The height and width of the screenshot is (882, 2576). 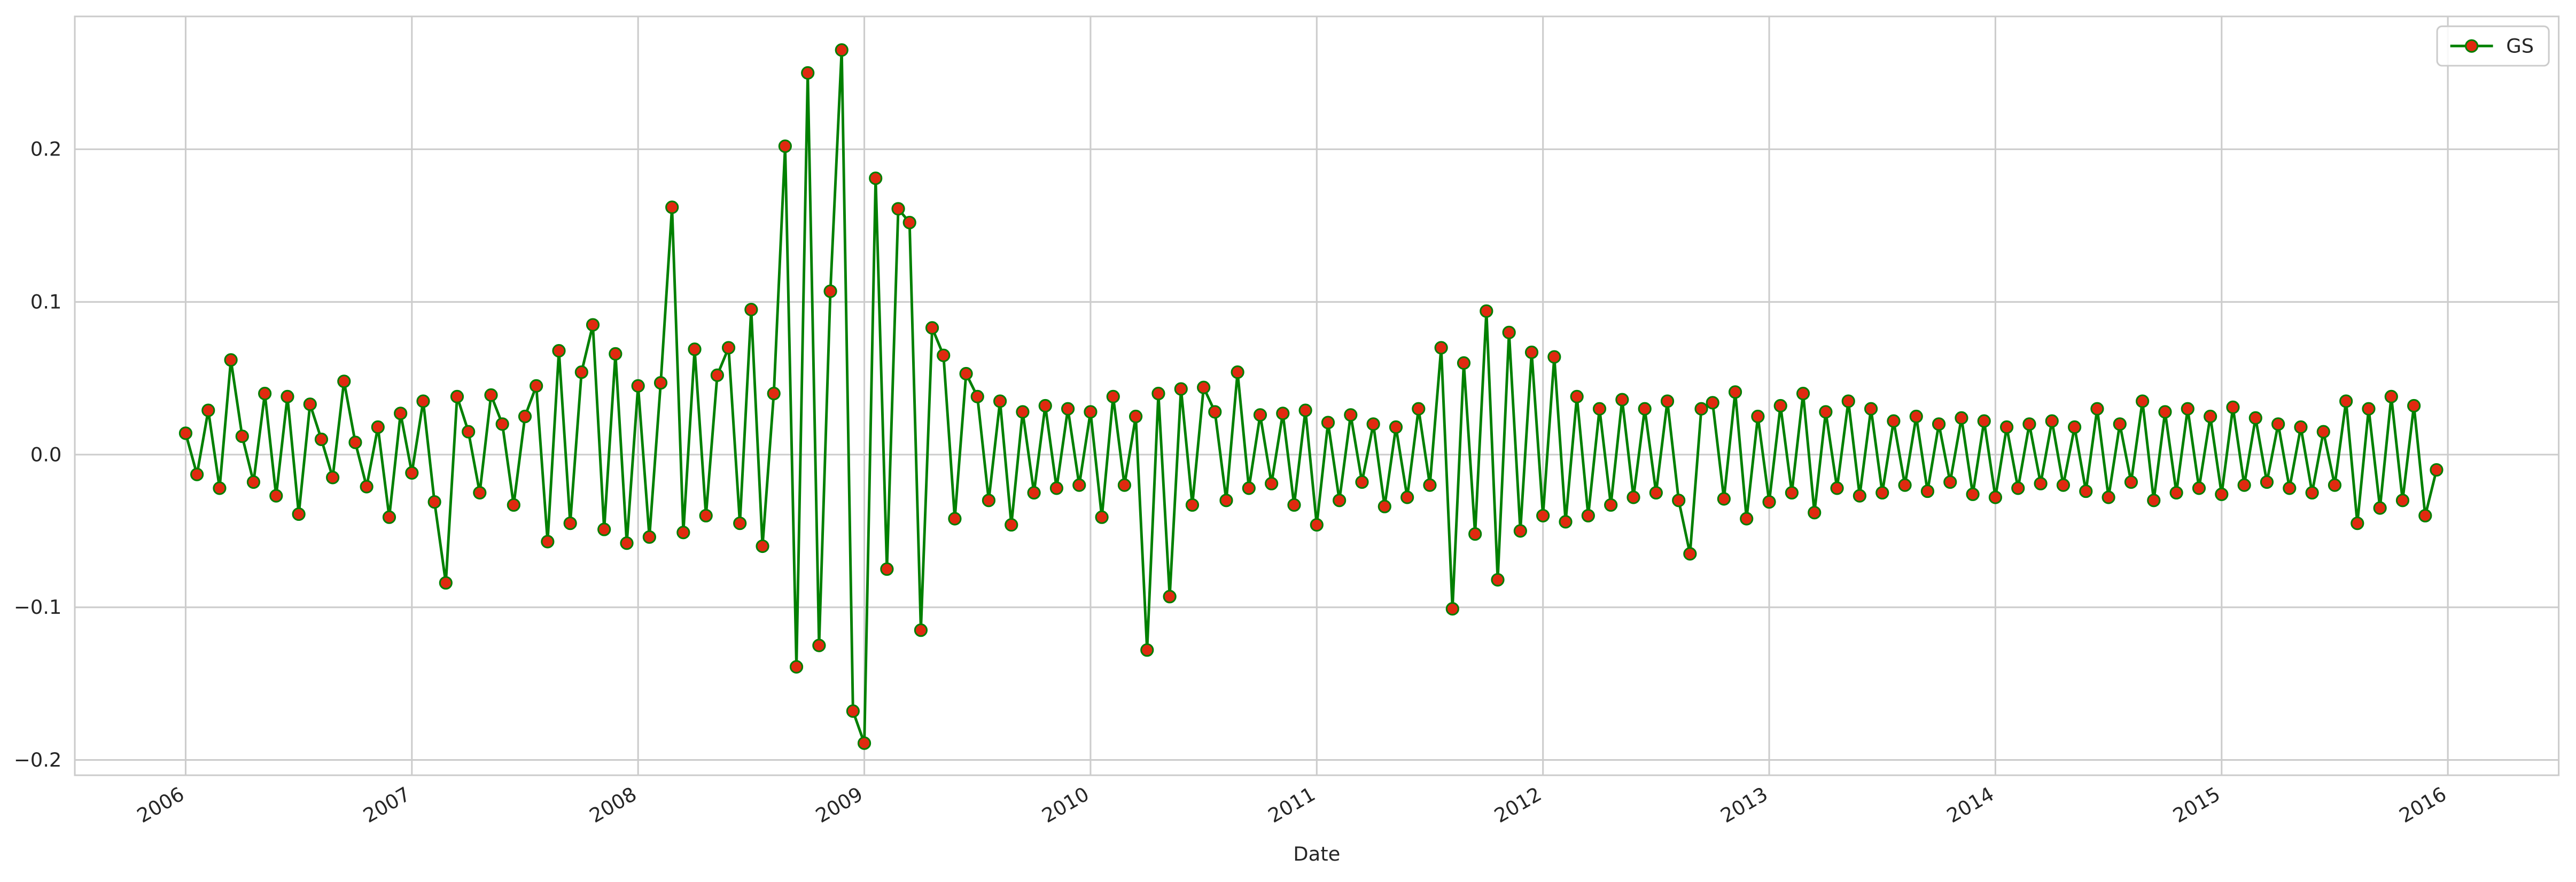 I want to click on y-tick-label: −0.1, so click(x=38, y=607).